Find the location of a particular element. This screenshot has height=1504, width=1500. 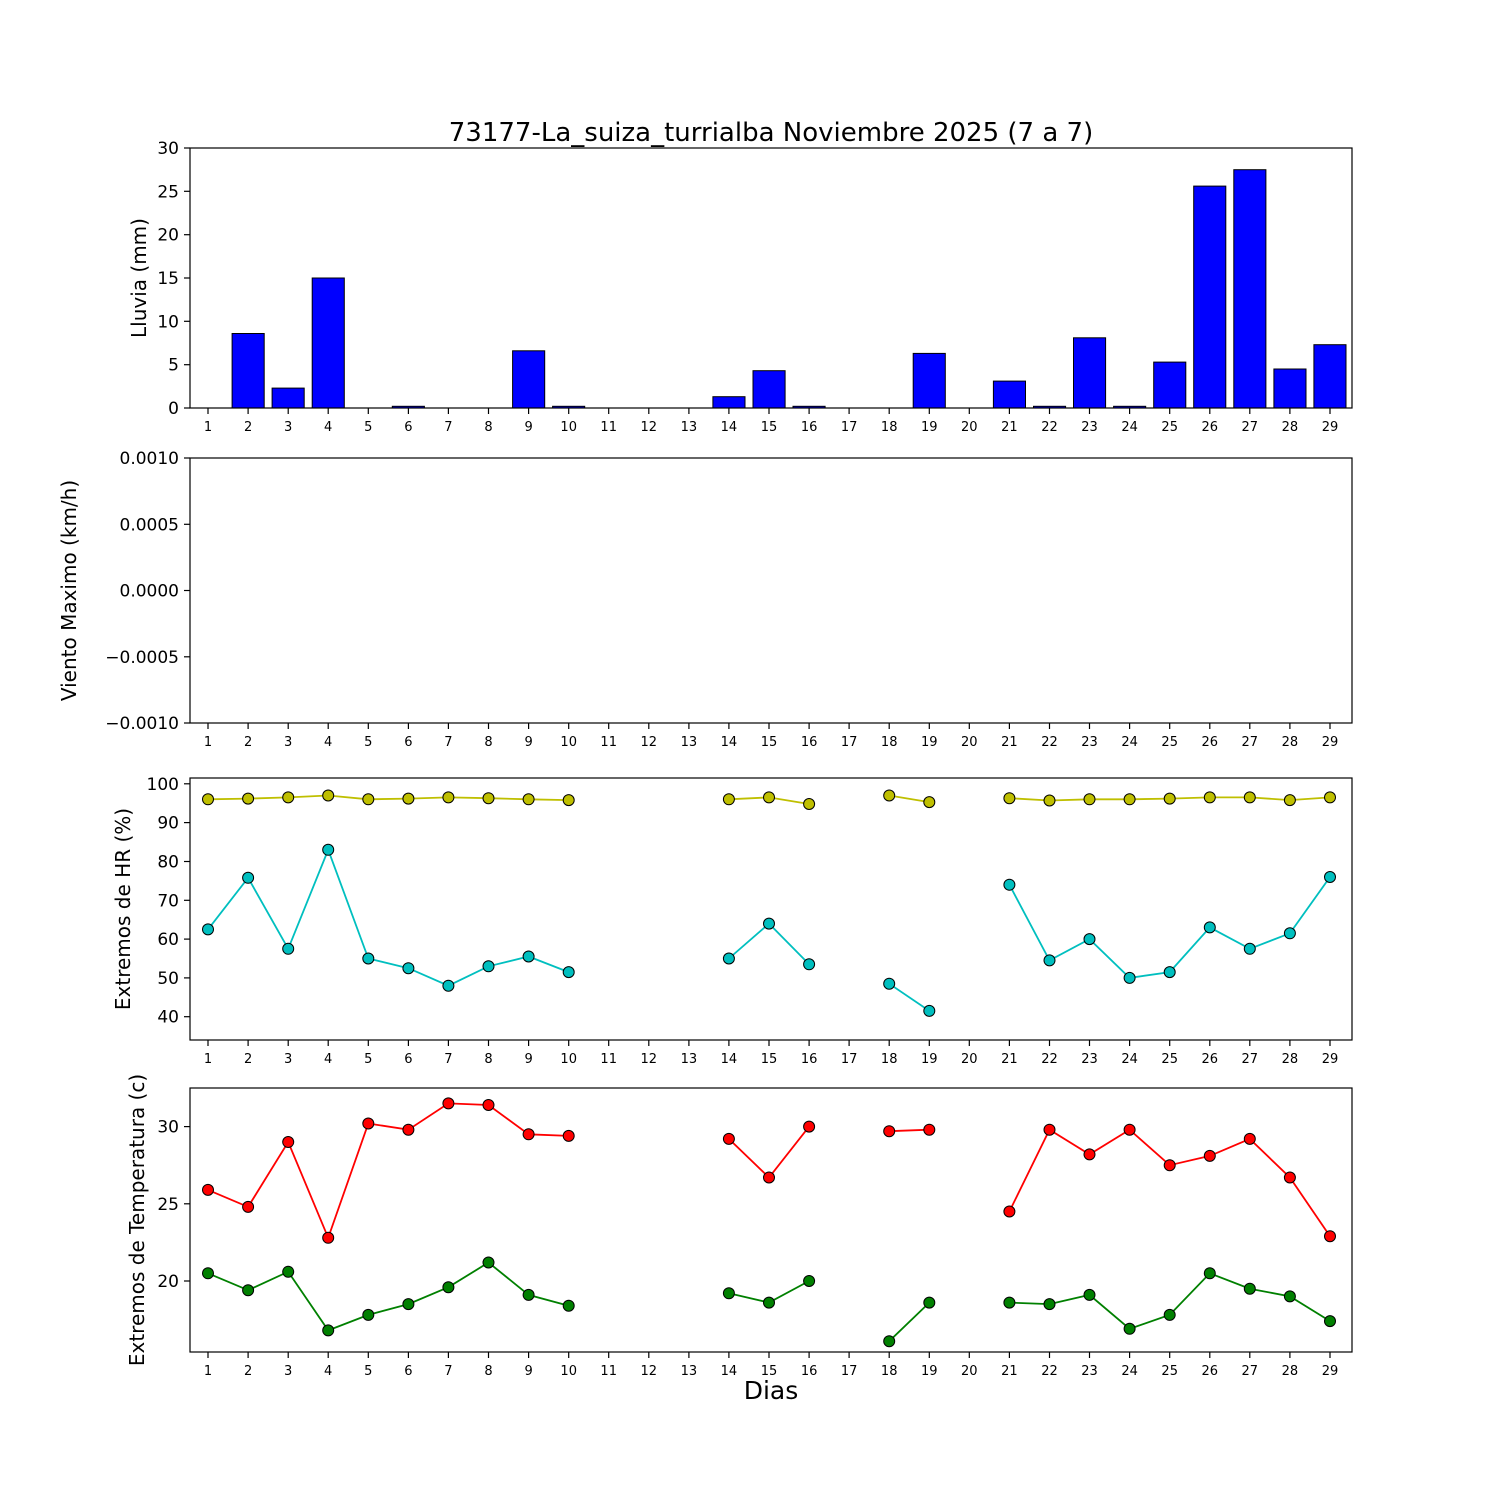

x-tick-label: 28 is located at coordinates (1290, 427).